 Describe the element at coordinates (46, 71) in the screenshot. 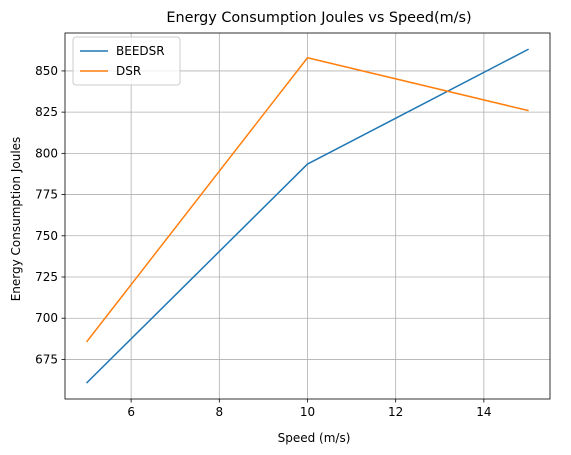

I see `y-tick-label: 850` at that location.